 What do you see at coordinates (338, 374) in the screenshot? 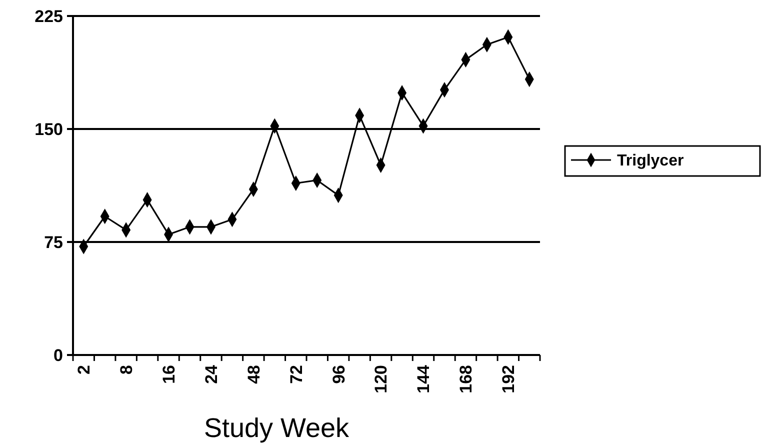
I see `x-tick-label: 96` at bounding box center [338, 374].